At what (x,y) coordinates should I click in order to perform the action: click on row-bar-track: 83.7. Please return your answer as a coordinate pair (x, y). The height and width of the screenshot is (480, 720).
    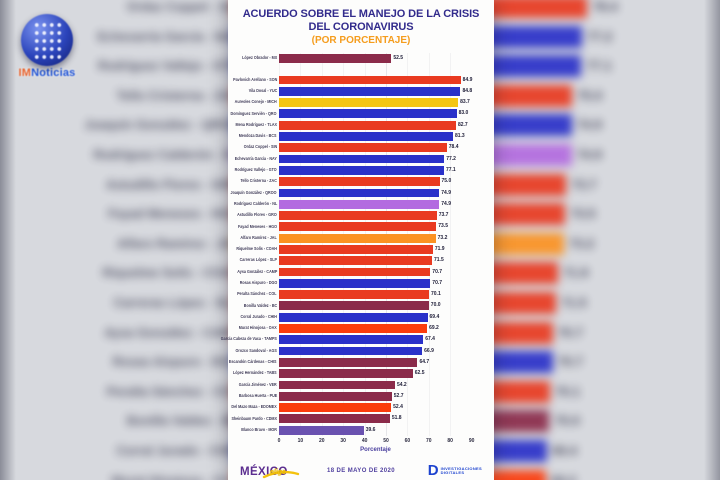
    Looking at the image, I should click on (386, 102).